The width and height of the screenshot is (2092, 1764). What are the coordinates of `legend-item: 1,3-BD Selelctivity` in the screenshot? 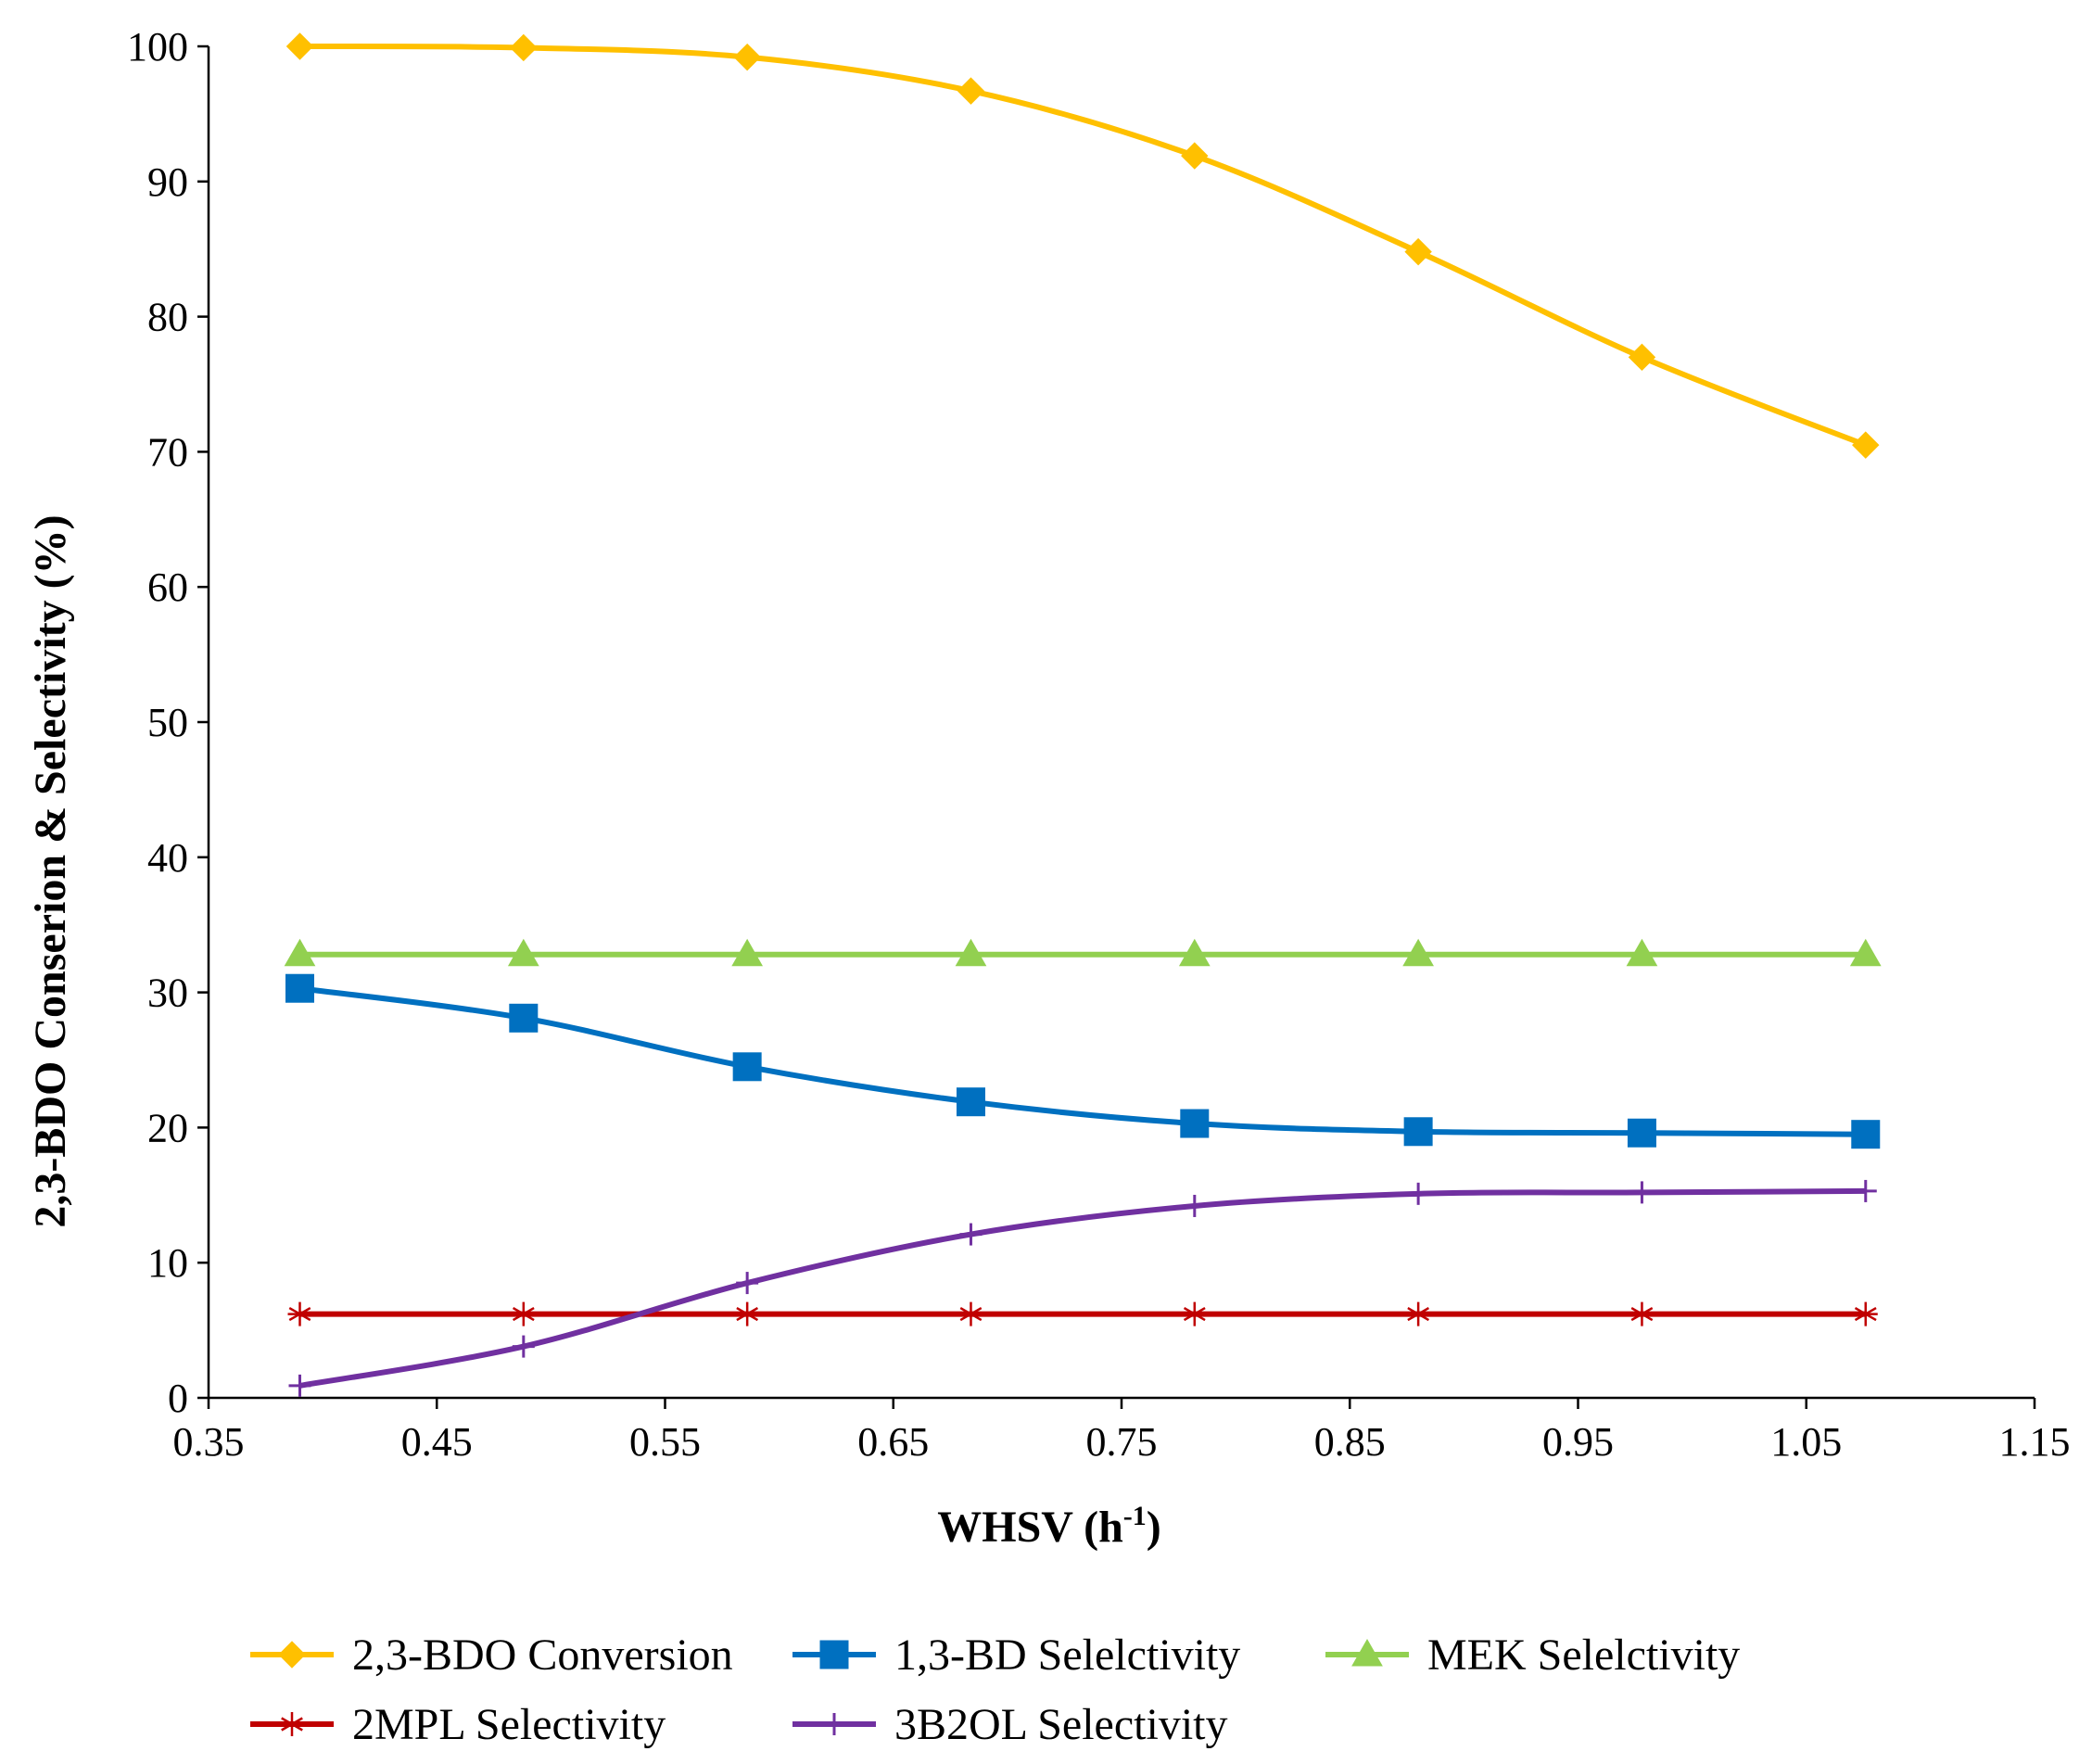 It's located at (1016, 1655).